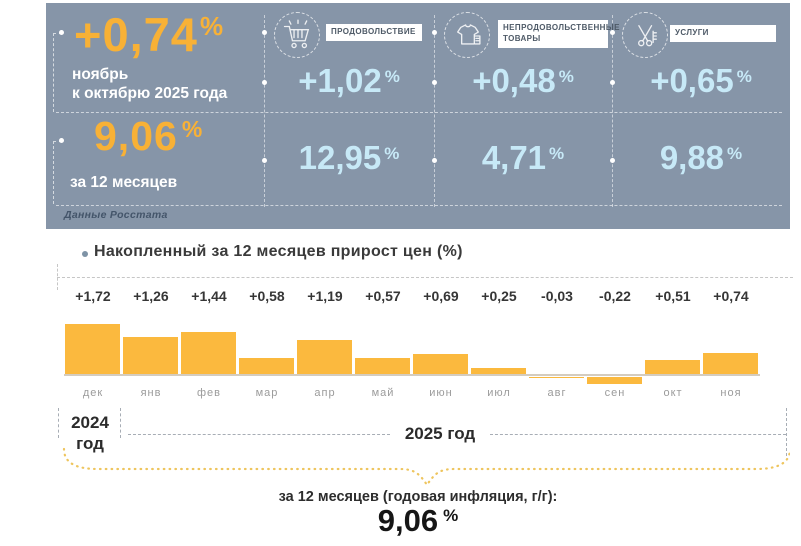 This screenshot has height=546, width=801. Describe the element at coordinates (383, 296) in the screenshot. I see `bar-value-label: +0,57` at that location.